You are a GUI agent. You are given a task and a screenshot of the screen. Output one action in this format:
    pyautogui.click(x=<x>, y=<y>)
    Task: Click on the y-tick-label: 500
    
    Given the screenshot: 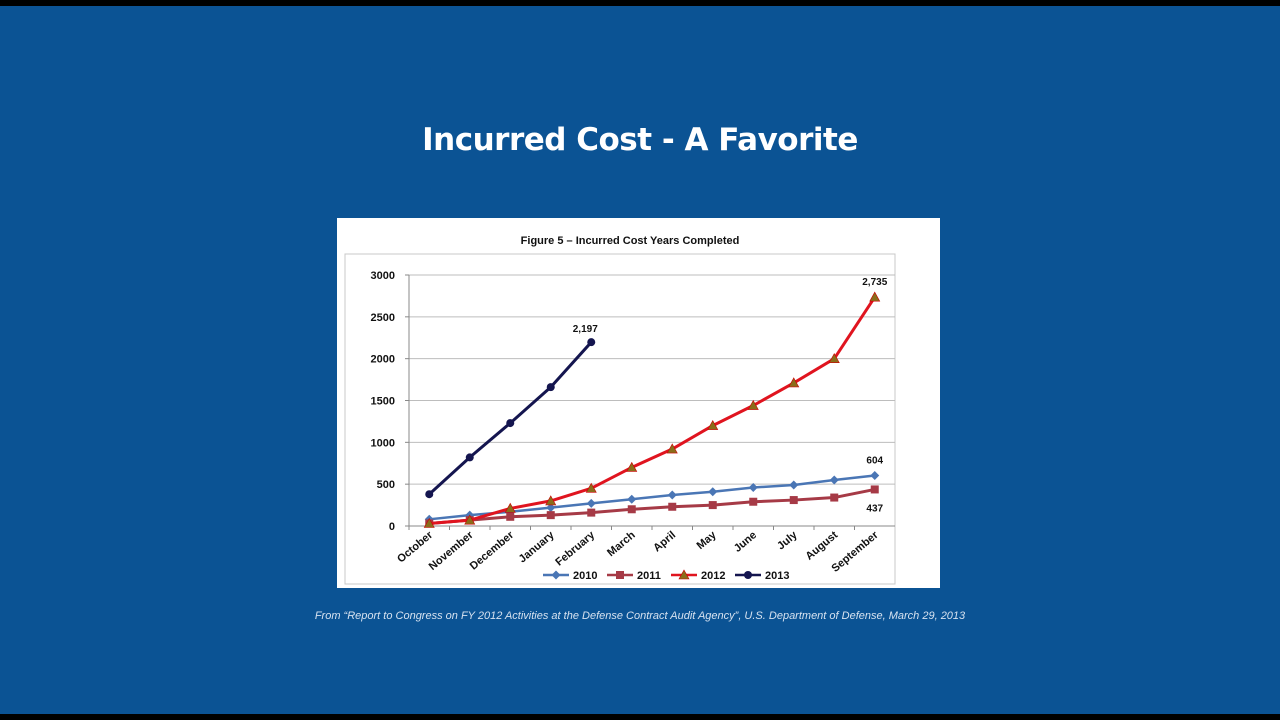 What is the action you would take?
    pyautogui.click(x=386, y=485)
    